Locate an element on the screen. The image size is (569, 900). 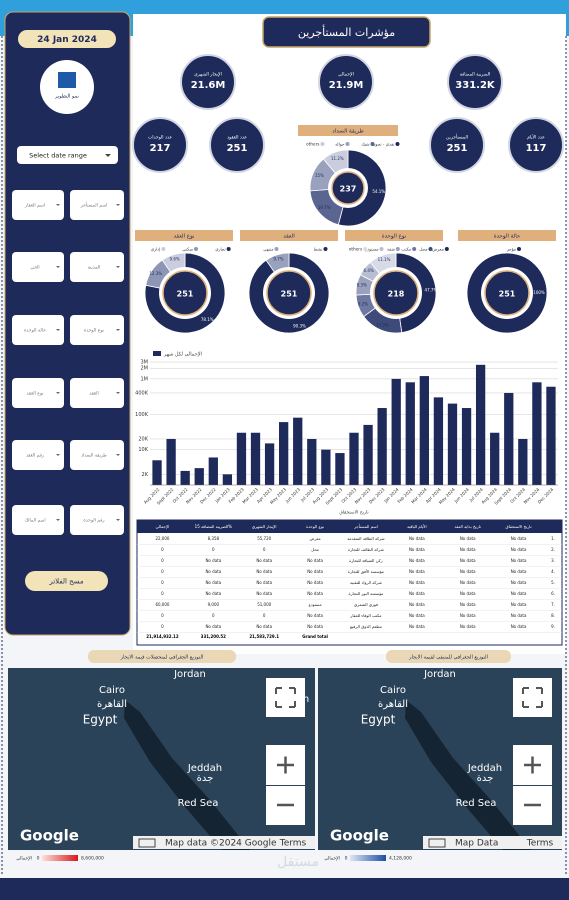
filter-label: طريقة السداد is located at coordinates (94, 456).